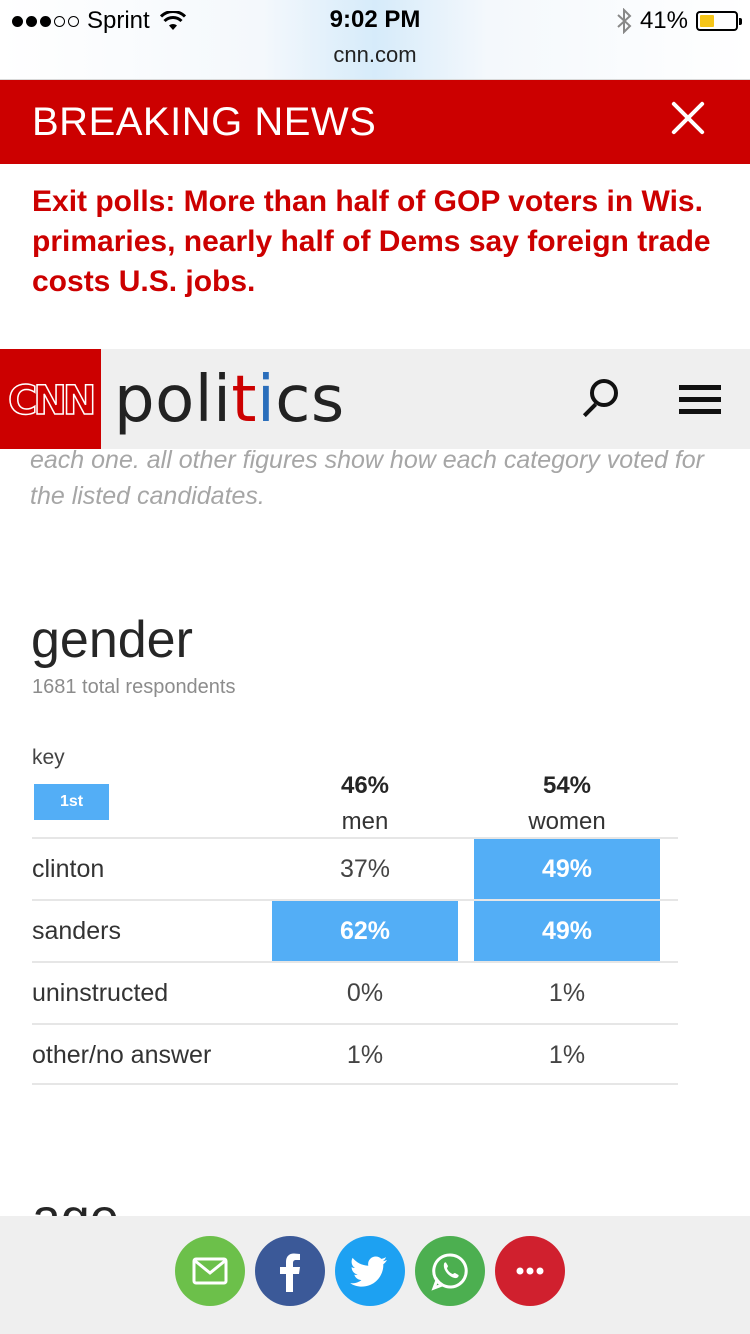  What do you see at coordinates (76, 931) in the screenshot?
I see `candidate-name: sanders` at bounding box center [76, 931].